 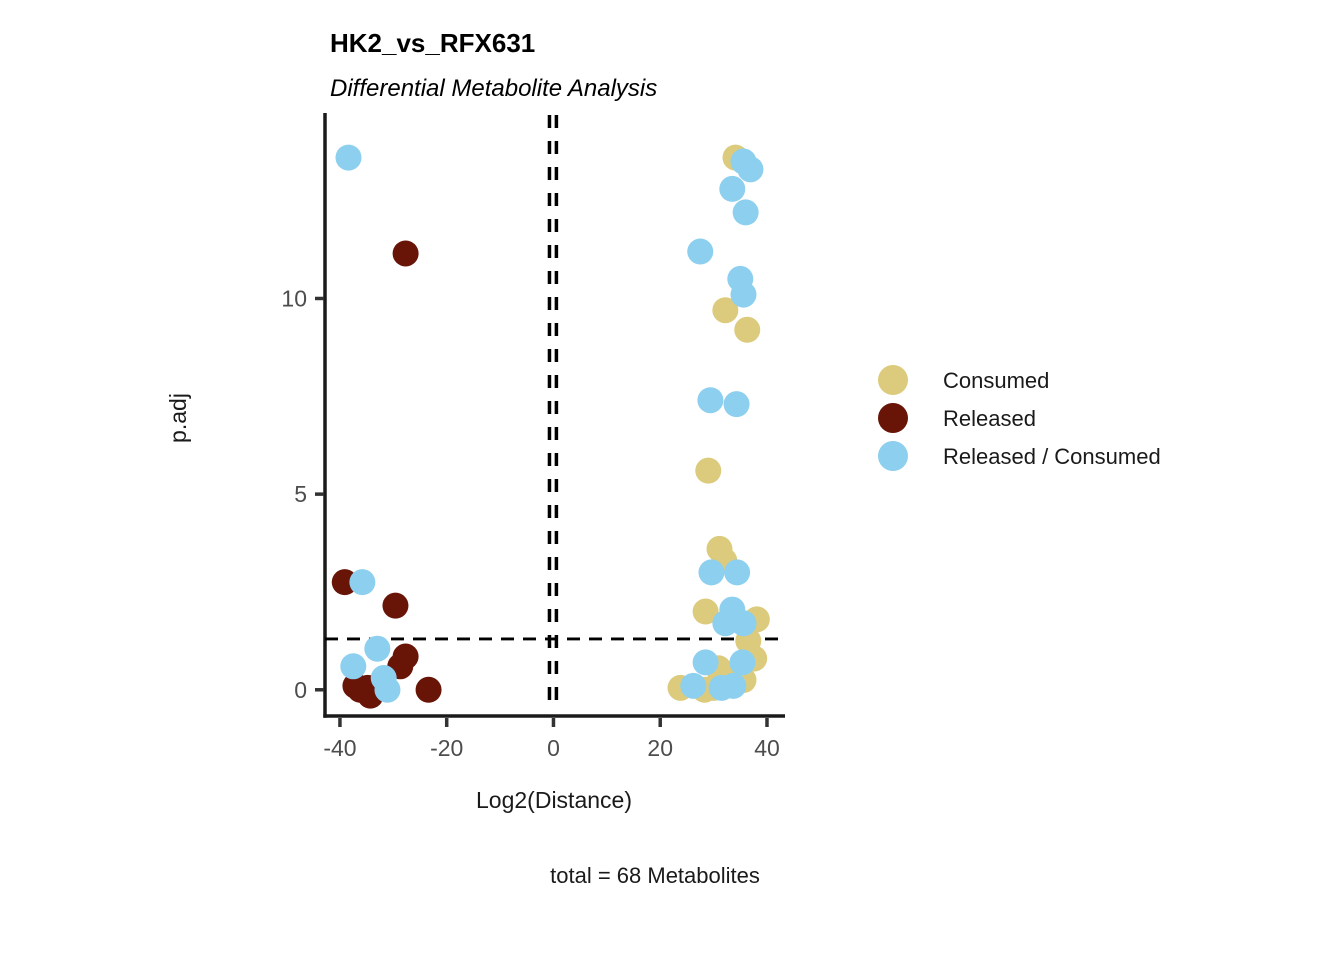 I want to click on chart-subtitle: Differential Metabolite Analysis, so click(x=493, y=88).